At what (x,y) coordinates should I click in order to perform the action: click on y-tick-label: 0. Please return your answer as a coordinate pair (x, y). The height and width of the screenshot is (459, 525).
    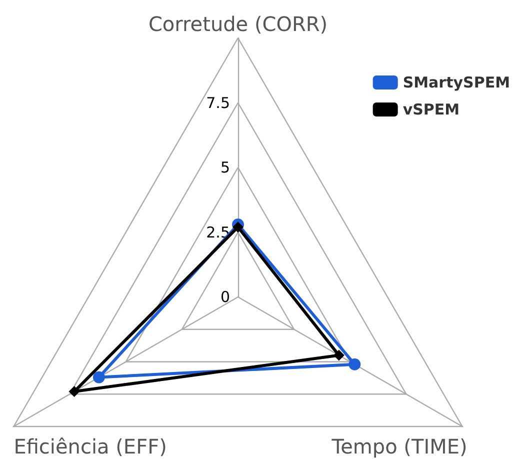
    Looking at the image, I should click on (225, 297).